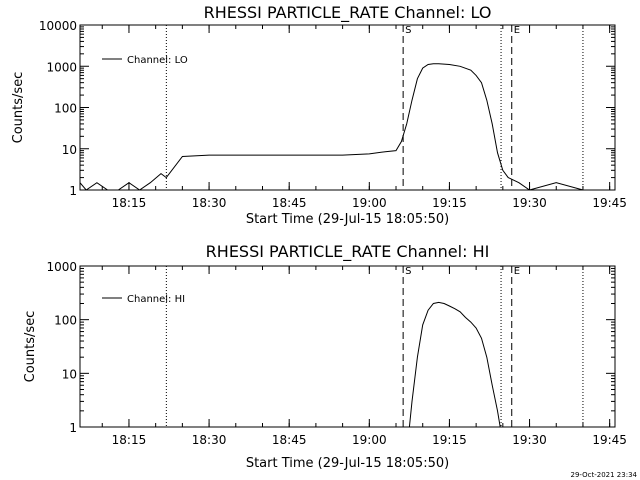  I want to click on y-tick-label: 10000, so click(58, 26).